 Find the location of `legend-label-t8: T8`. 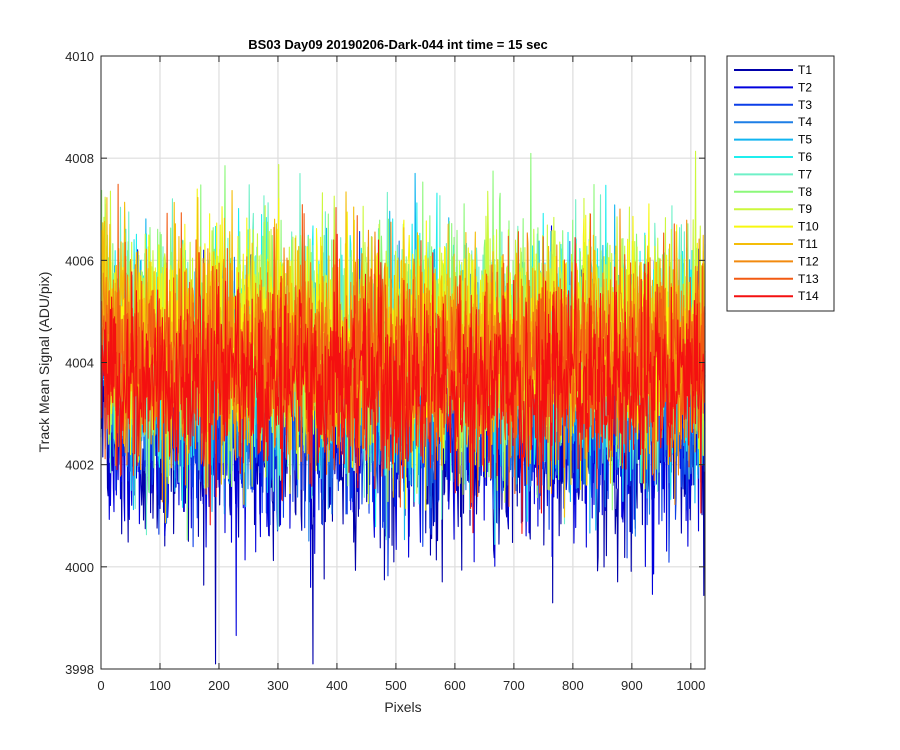

legend-label-t8: T8 is located at coordinates (805, 192).